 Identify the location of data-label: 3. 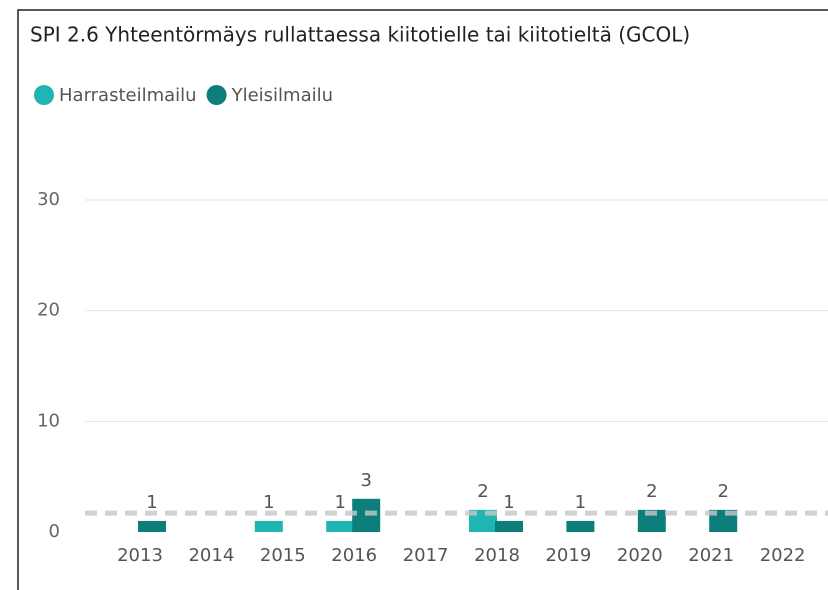
(365, 480).